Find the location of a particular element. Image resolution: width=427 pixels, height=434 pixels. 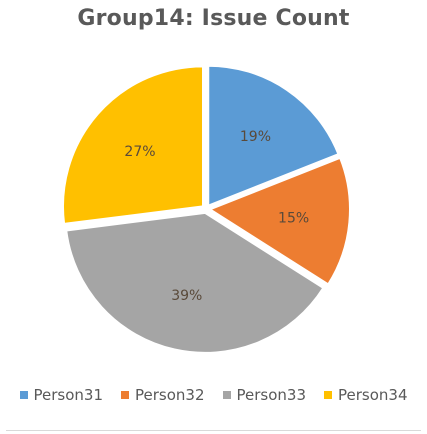

legend-label: Person34 is located at coordinates (373, 395).